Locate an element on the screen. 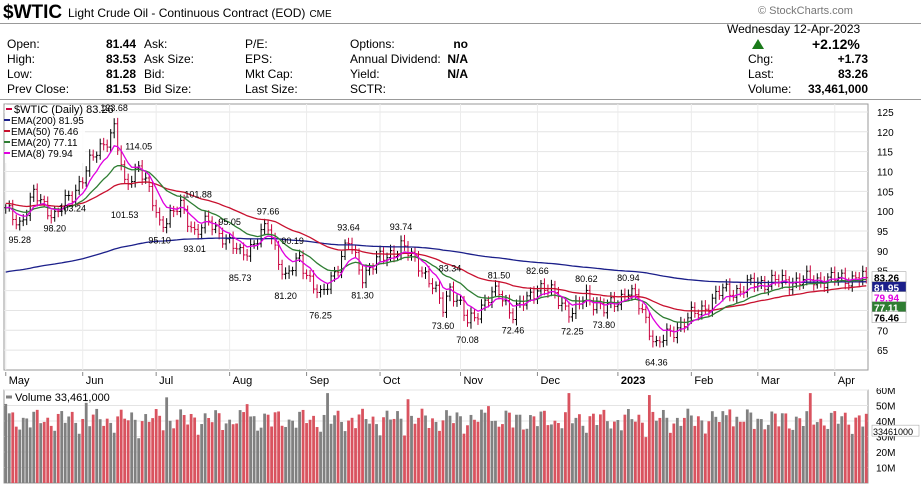 Image resolution: width=921 pixels, height=487 pixels. price-tag: 83.26 is located at coordinates (886, 279).